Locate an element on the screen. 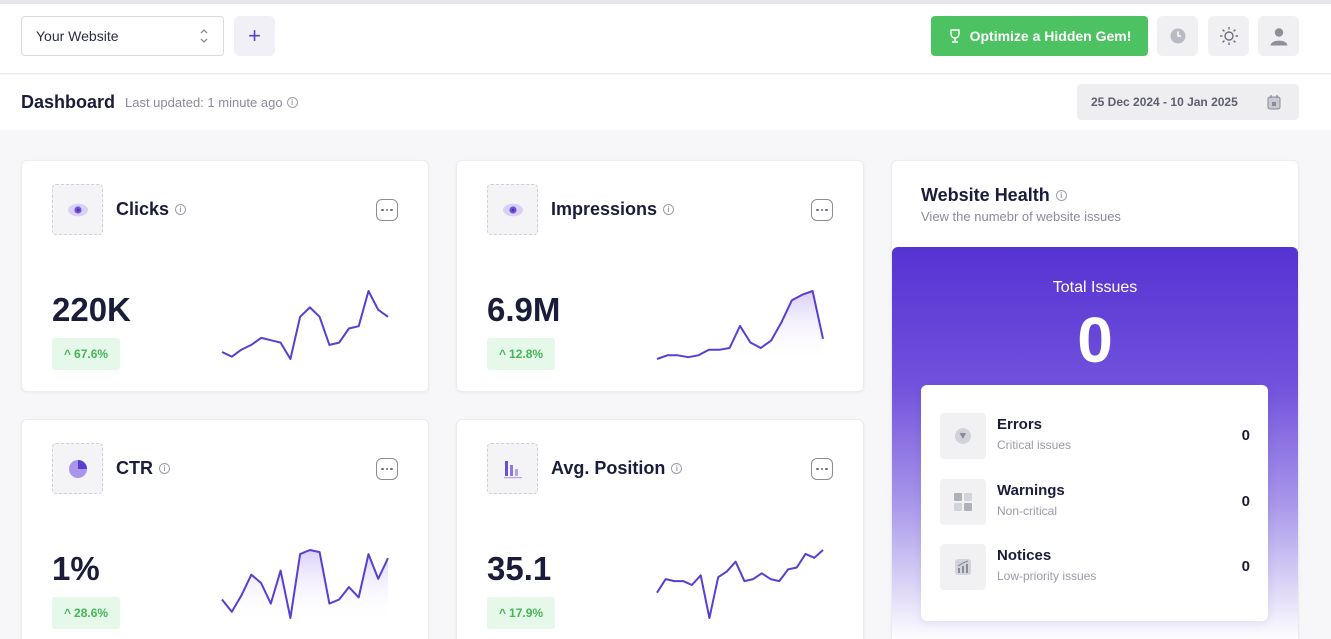 This screenshot has height=639, width=1331. issue-row-errors: Errors Critical issues 0 is located at coordinates (1095, 437).